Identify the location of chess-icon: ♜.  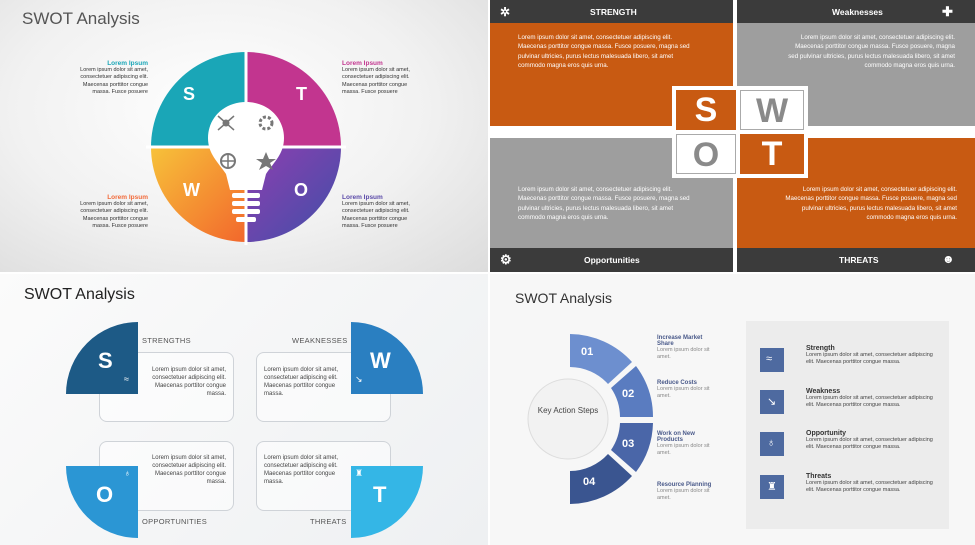
(359, 473).